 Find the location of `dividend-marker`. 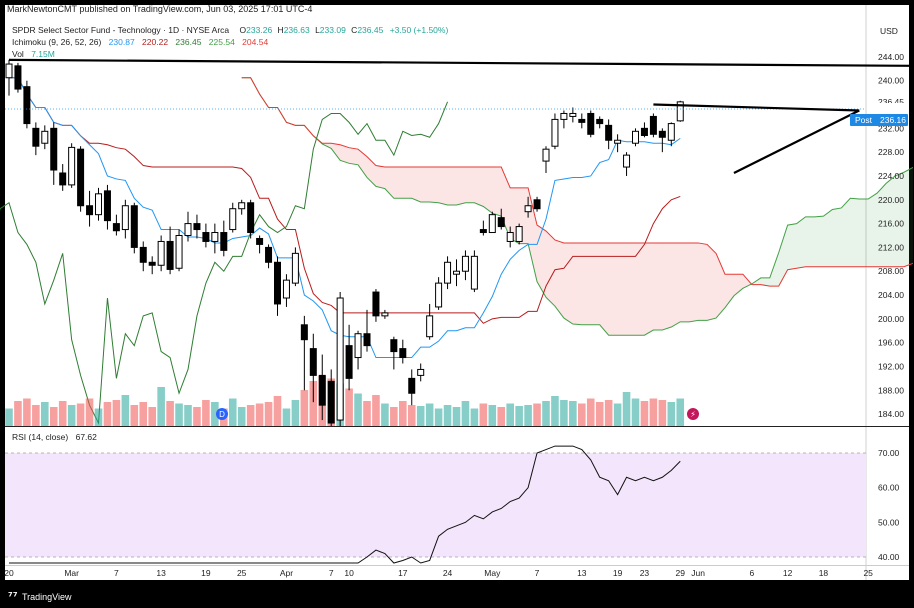

dividend-marker is located at coordinates (222, 414).